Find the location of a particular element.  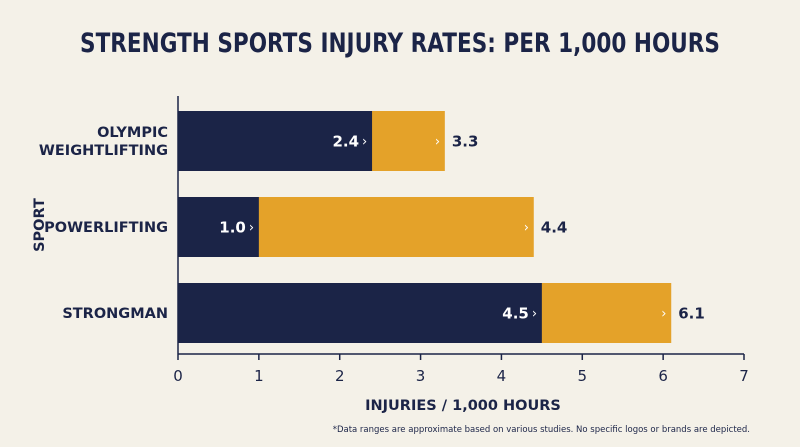

value-label-high-2: 6.1 is located at coordinates (691, 314).